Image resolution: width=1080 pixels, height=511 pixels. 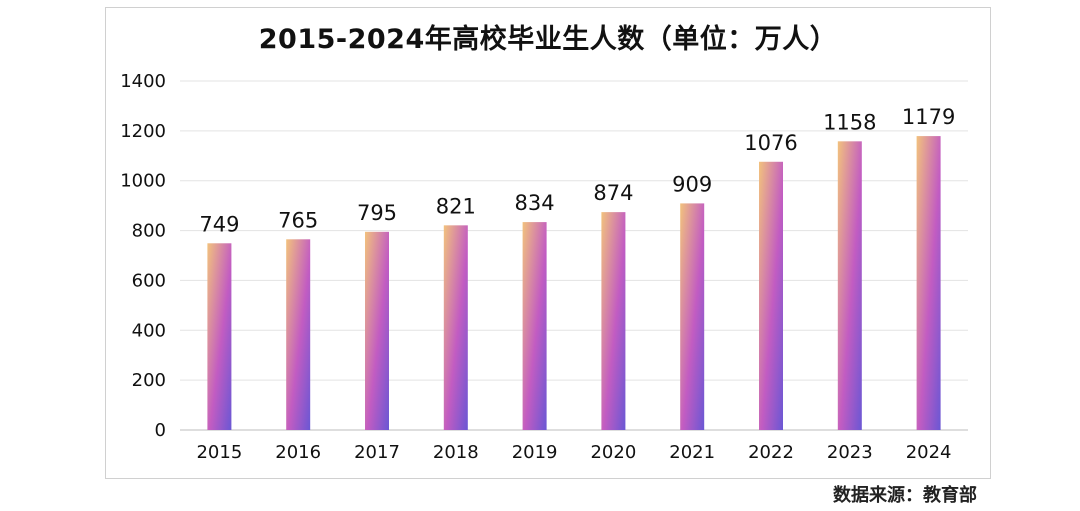 I want to click on data-label: 821, so click(x=456, y=206).